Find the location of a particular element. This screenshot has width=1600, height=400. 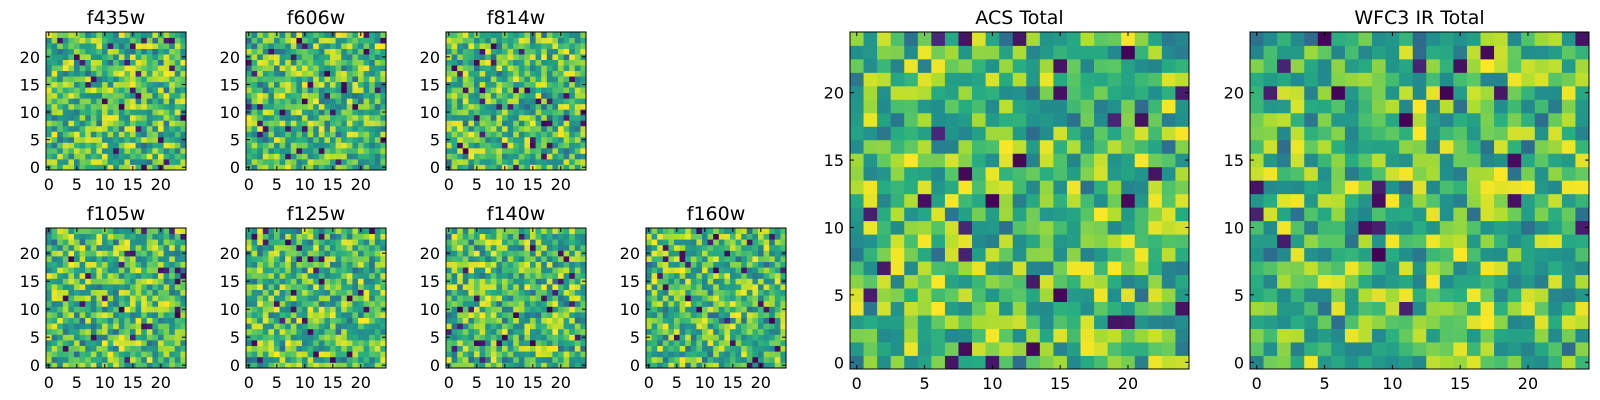

y-tick-label: 5 is located at coordinates (235, 140).